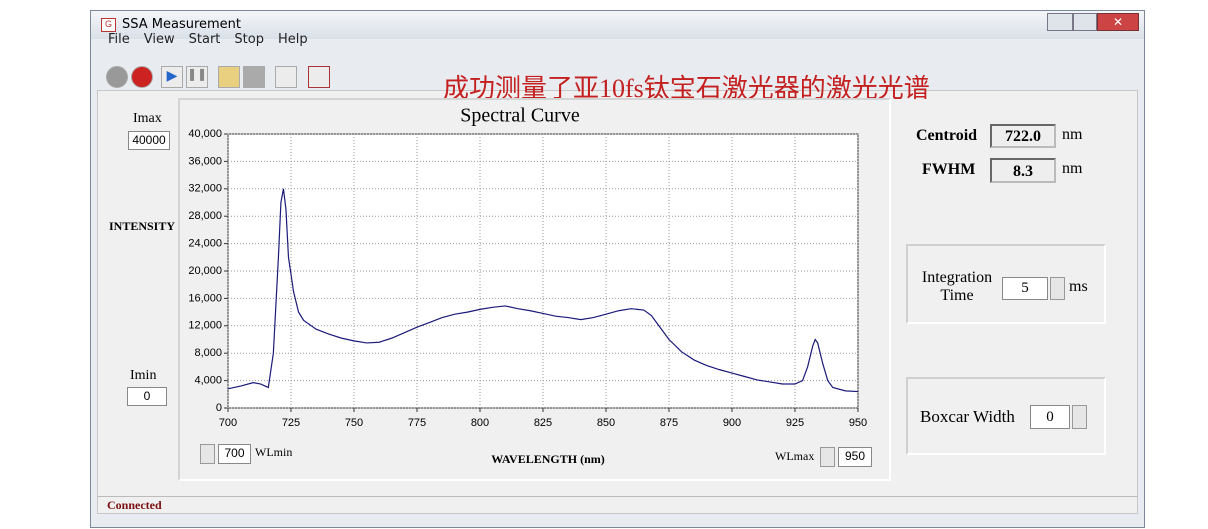 This screenshot has width=1208, height=529. I want to click on status-bar, so click(617, 505).